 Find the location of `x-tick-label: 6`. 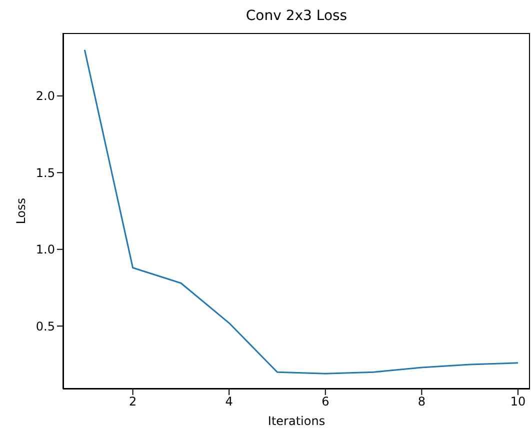

x-tick-label: 6 is located at coordinates (326, 401).